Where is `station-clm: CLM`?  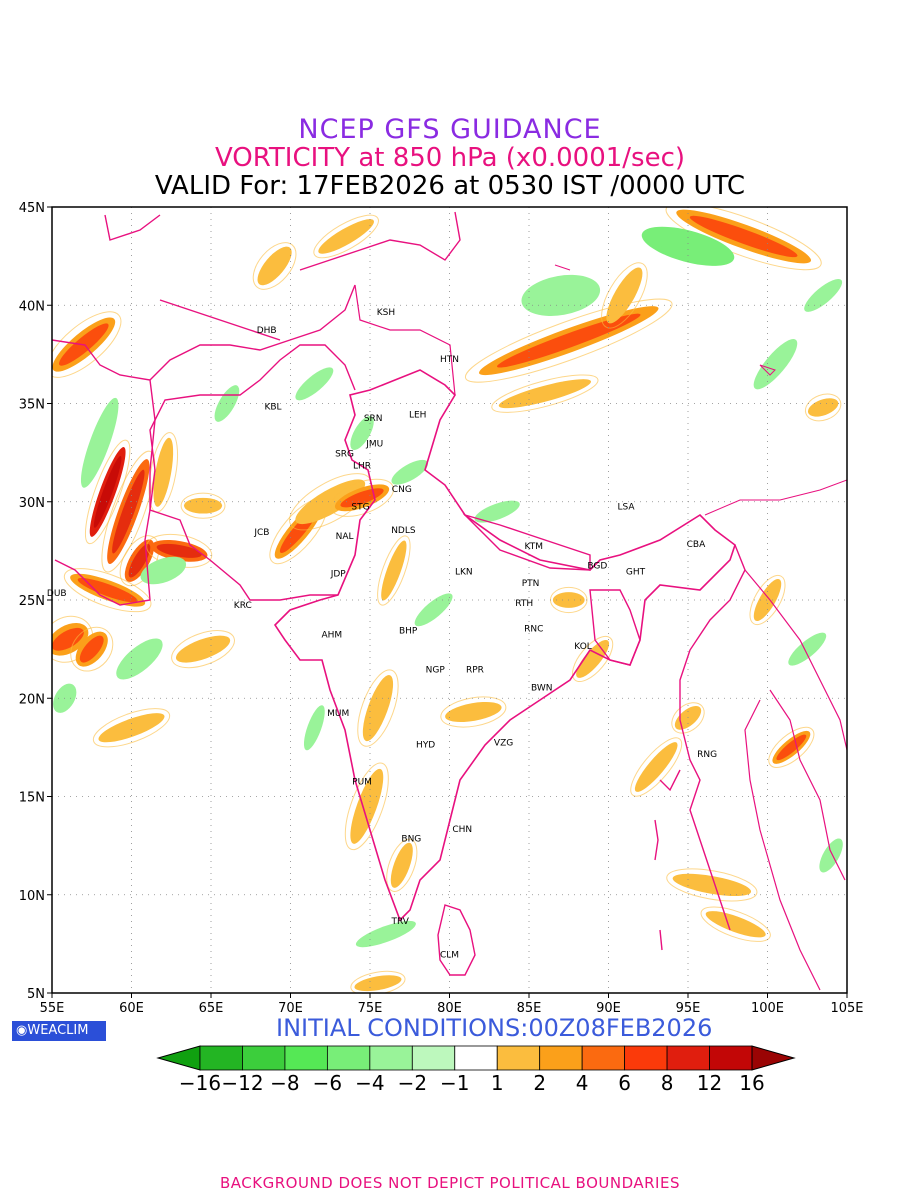
station-clm: CLM is located at coordinates (449, 956).